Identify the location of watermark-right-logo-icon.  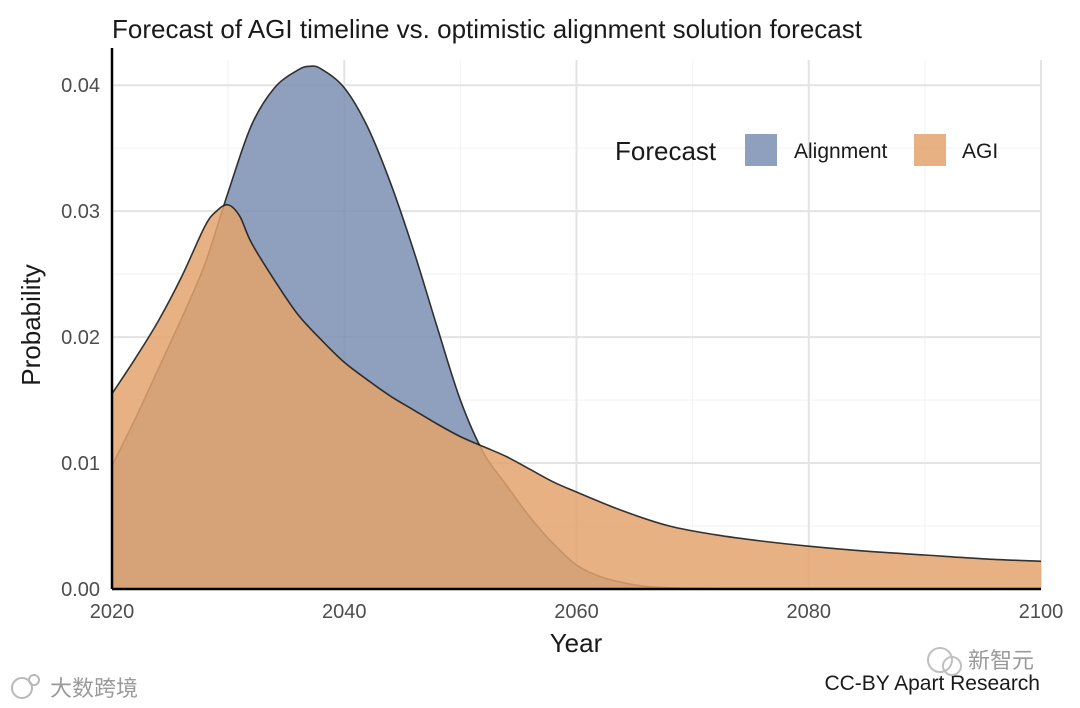
(940, 660).